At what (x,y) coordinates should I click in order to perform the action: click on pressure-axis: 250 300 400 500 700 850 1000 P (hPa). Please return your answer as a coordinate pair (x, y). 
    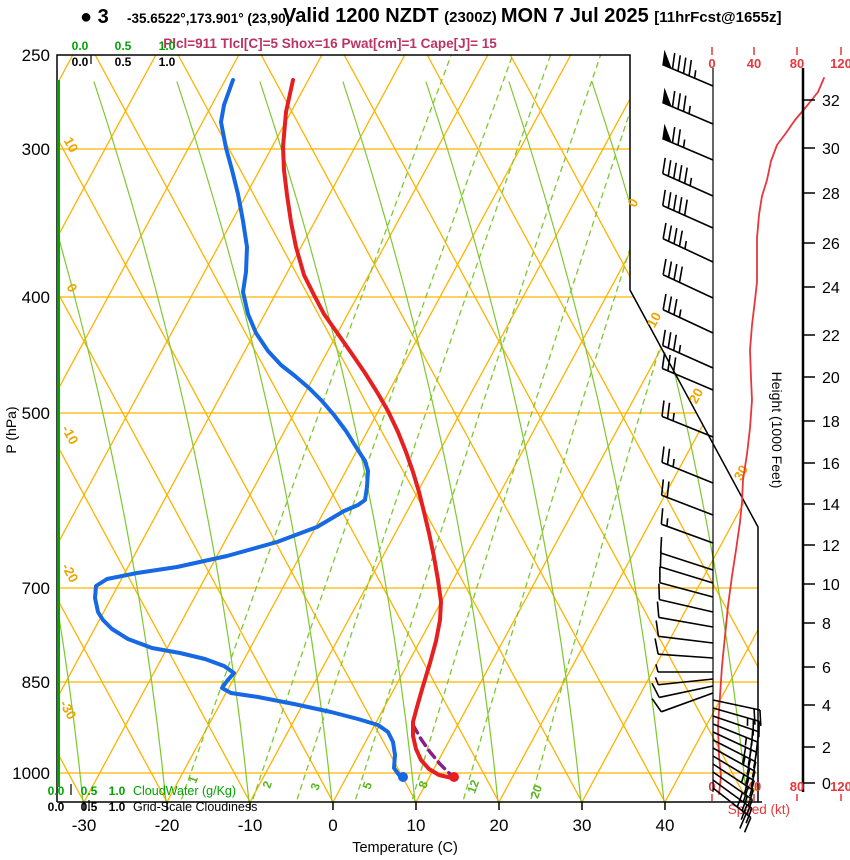
    Looking at the image, I should click on (26, 414).